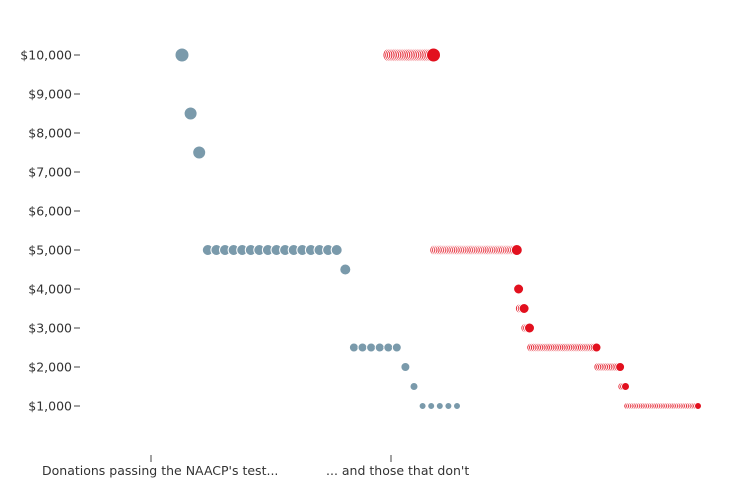 The width and height of the screenshot is (740, 491). I want to click on y-tick-label: $3,000, so click(50, 328).